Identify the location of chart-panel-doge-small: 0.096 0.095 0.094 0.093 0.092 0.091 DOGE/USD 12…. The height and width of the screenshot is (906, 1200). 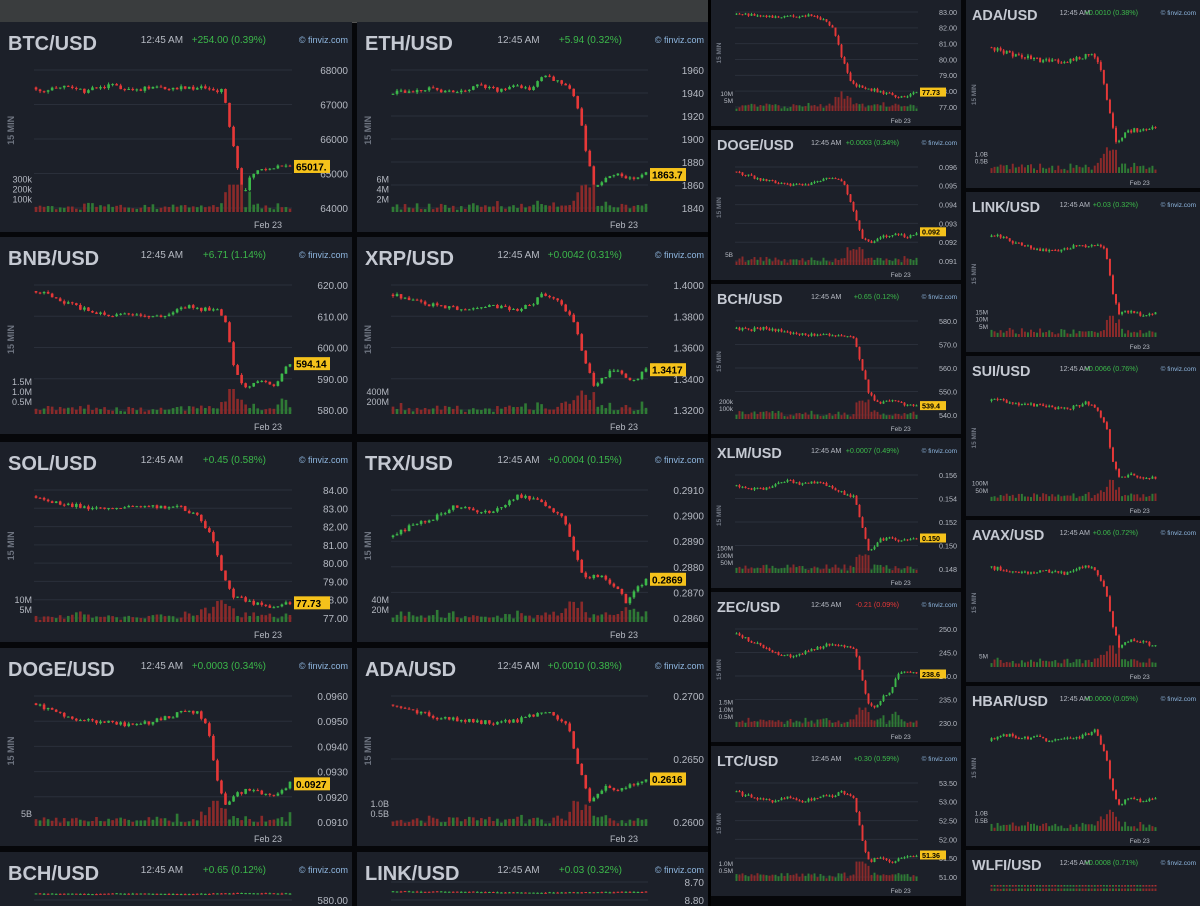
(836, 205).